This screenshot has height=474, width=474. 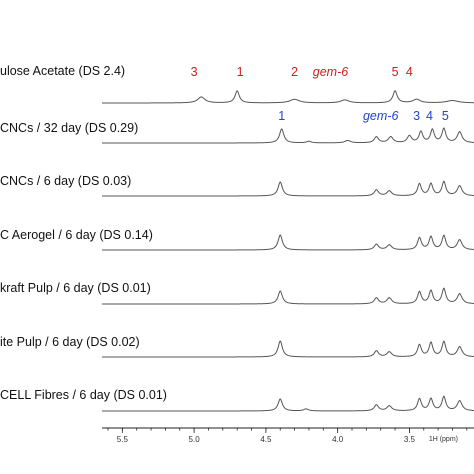 I want to click on peak-label-2-5: 5, so click(x=445, y=116).